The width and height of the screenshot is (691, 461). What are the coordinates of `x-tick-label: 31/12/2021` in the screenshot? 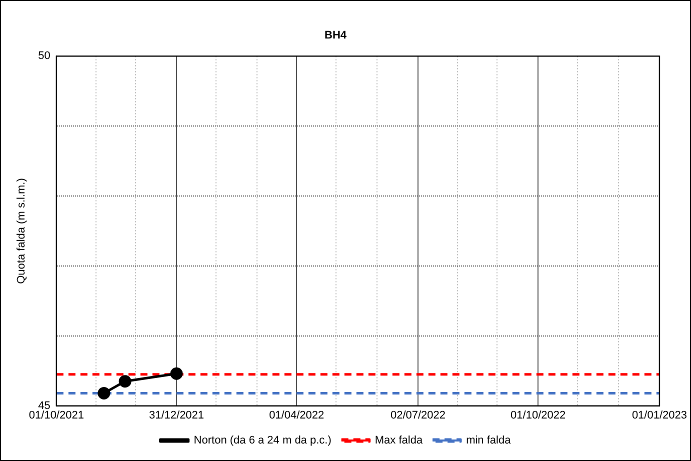 It's located at (176, 415).